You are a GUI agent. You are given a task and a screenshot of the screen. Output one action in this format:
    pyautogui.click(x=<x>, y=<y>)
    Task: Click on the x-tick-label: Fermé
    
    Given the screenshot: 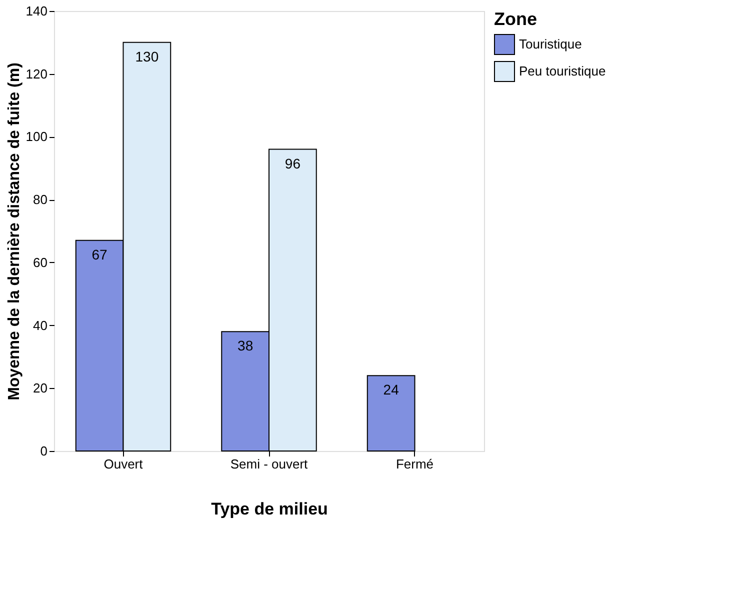 What is the action you would take?
    pyautogui.click(x=415, y=464)
    